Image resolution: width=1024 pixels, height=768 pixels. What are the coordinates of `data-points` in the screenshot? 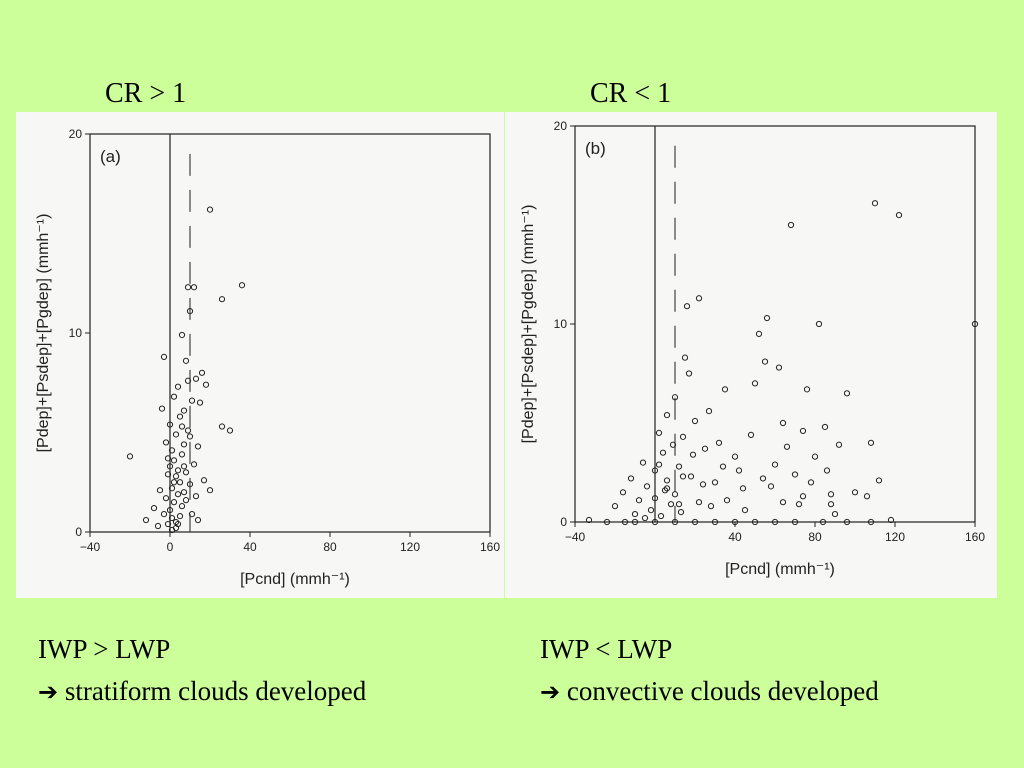 It's located at (186, 370).